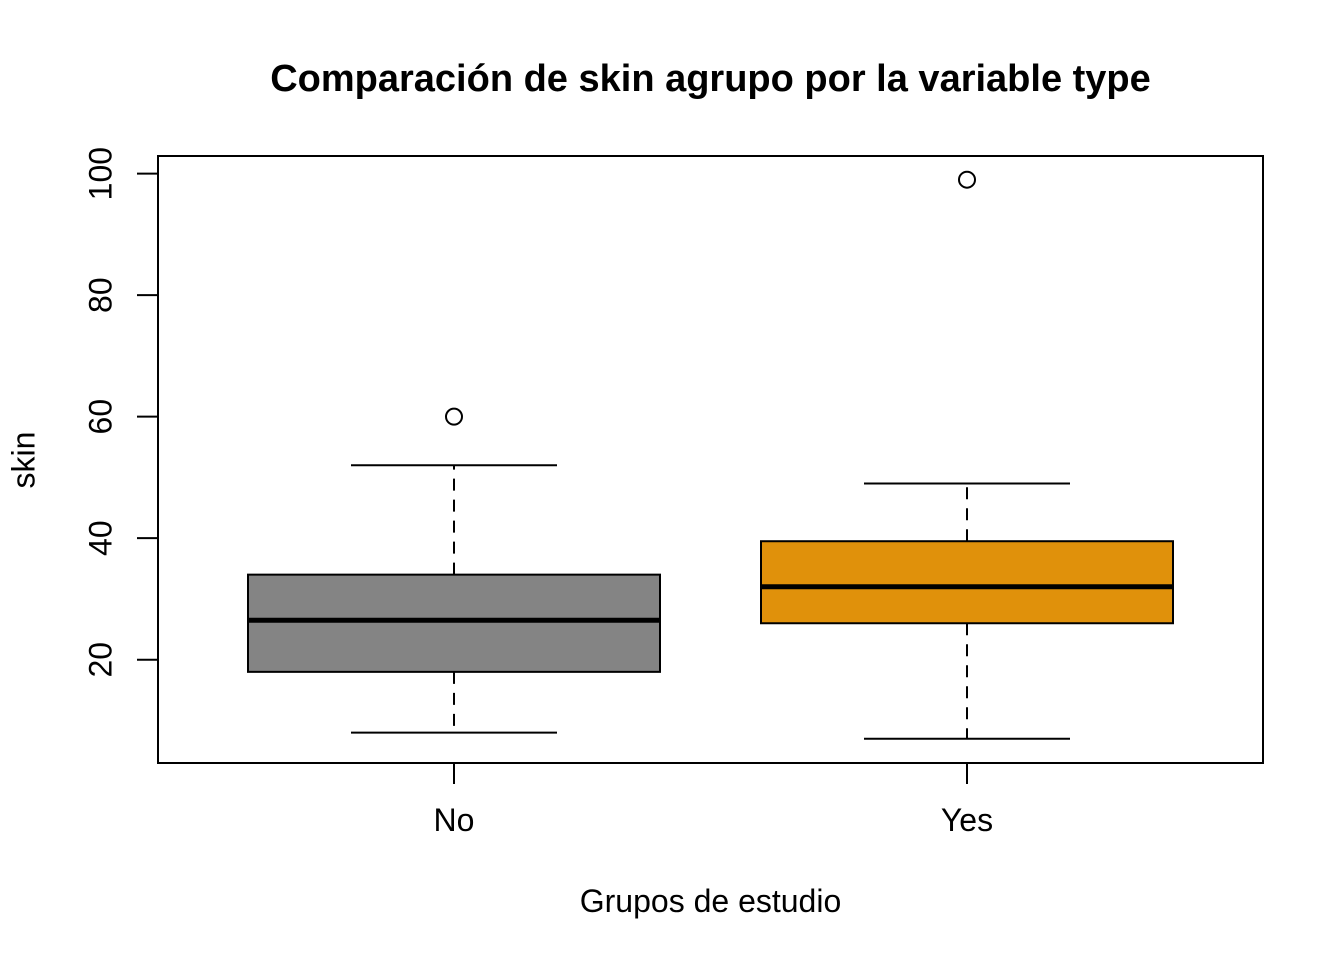 The image size is (1344, 960). Describe the element at coordinates (967, 820) in the screenshot. I see `x-tick-label-yes: Yes` at that location.